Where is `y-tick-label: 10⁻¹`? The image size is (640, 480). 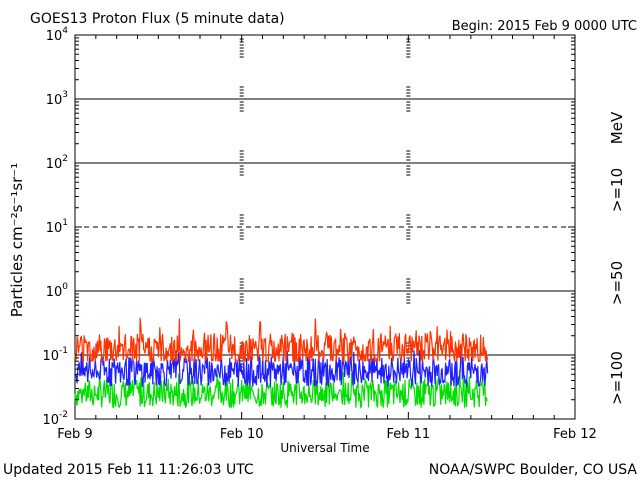
y-tick-label: 10⁻¹ is located at coordinates (55, 355).